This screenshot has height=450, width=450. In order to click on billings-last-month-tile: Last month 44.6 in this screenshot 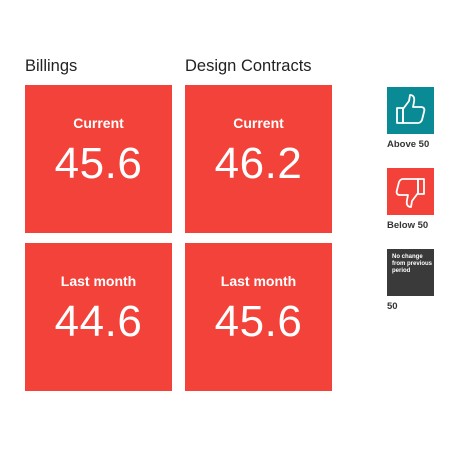, I will do `click(98, 317)`.